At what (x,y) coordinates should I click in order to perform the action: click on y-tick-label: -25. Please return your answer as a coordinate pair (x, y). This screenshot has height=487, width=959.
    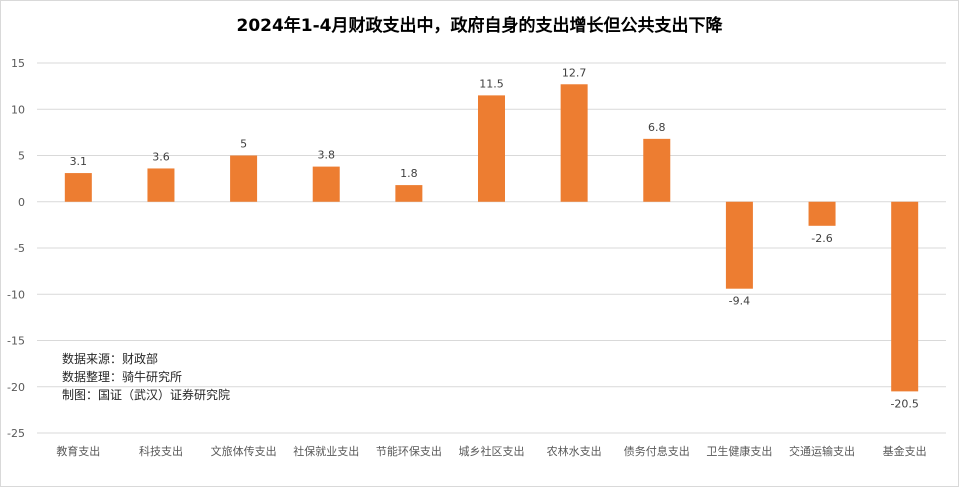
    Looking at the image, I should click on (16, 433).